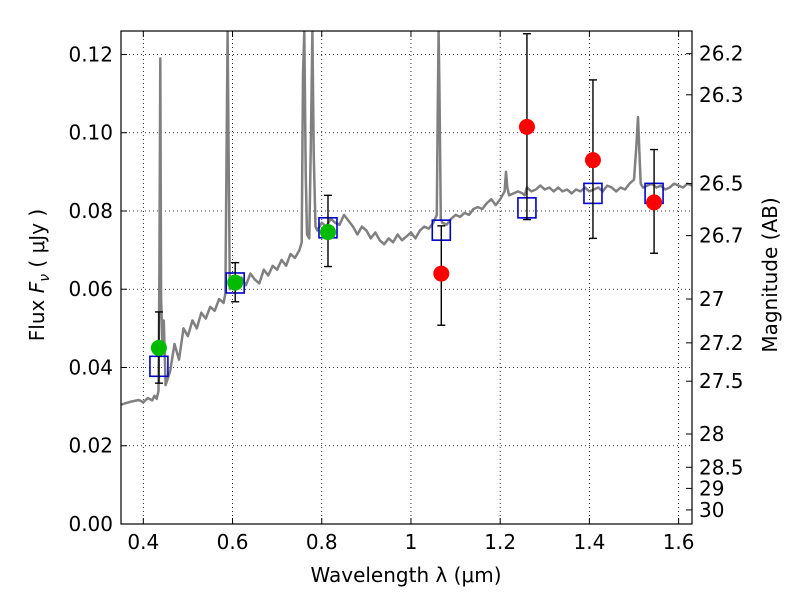 The width and height of the screenshot is (800, 600). I want to click on x-axis-title: Wavelength λ (μm), so click(405, 575).